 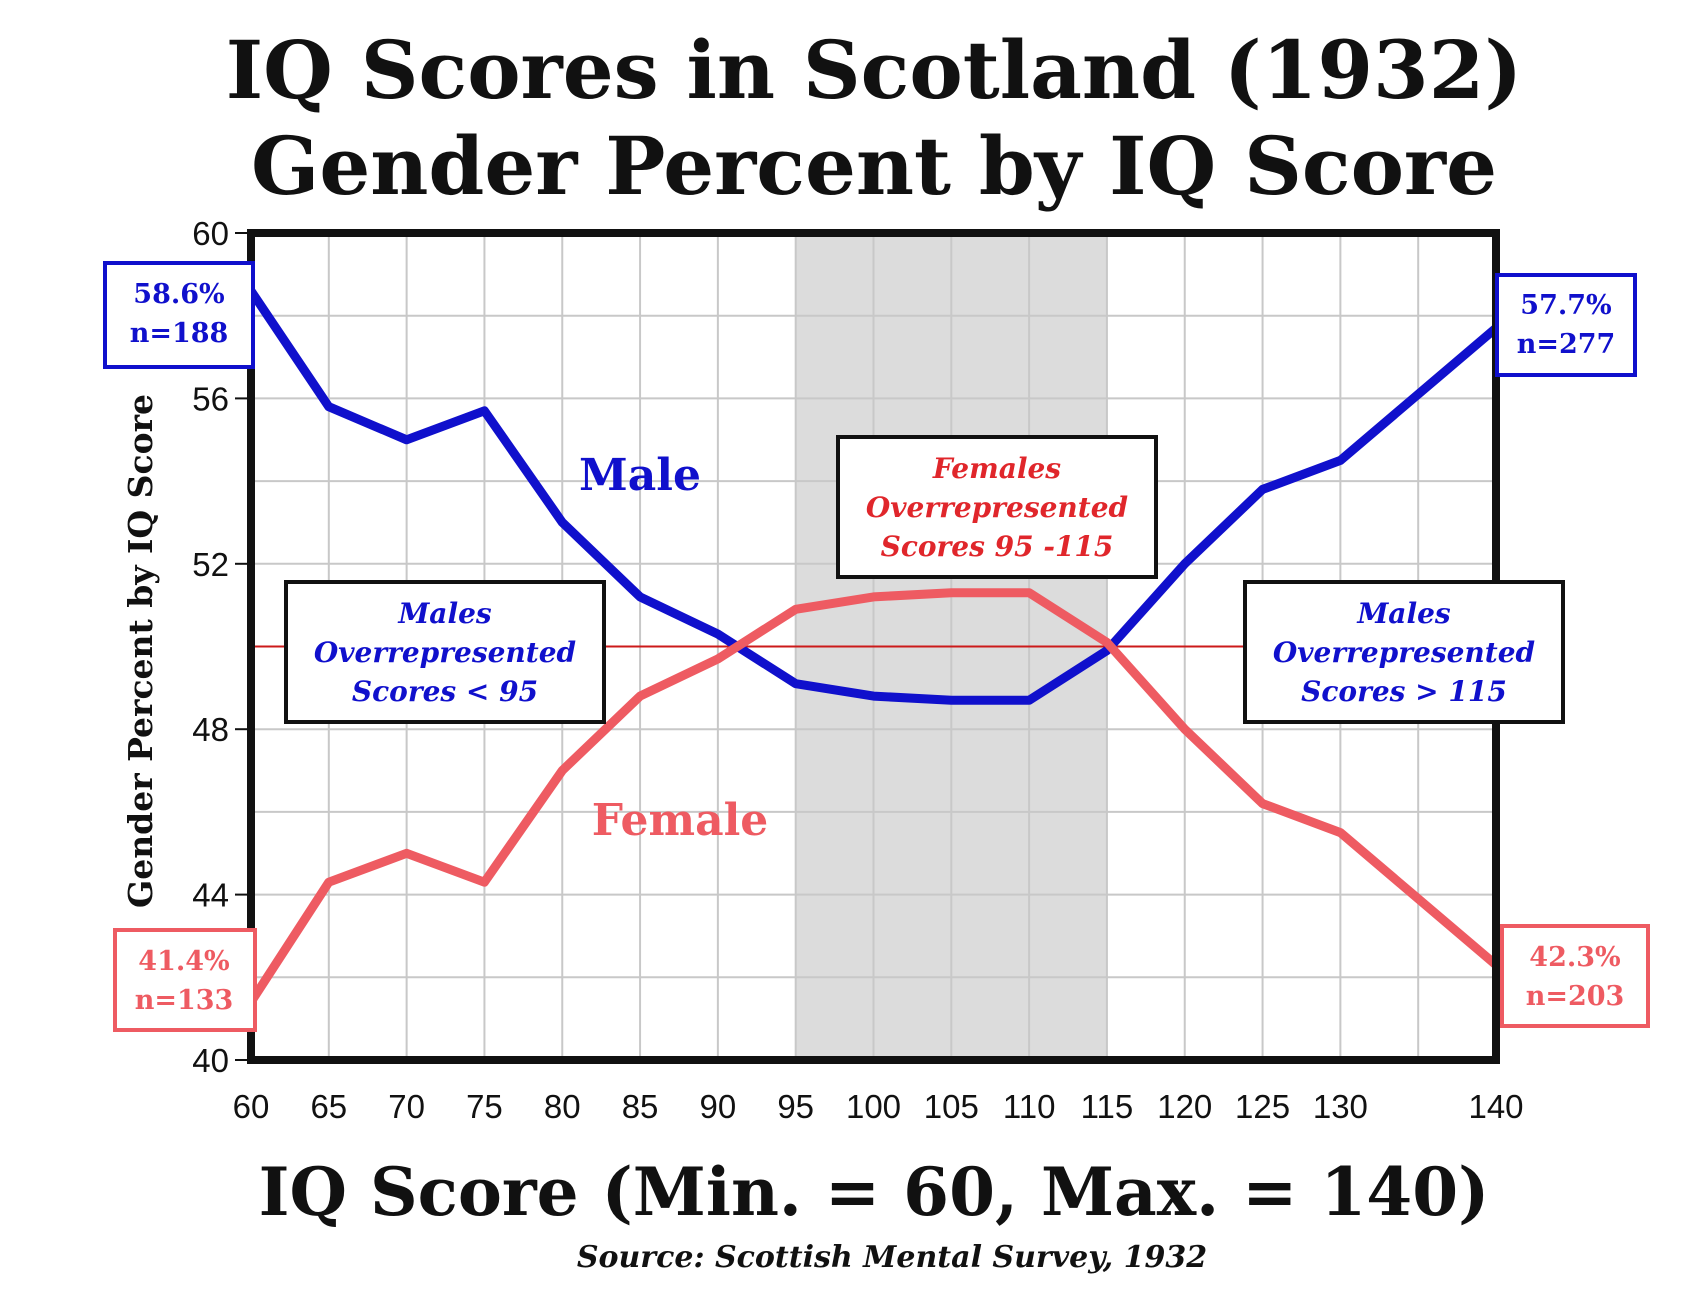 What do you see at coordinates (251, 1106) in the screenshot?
I see `x-tick-label: 60` at bounding box center [251, 1106].